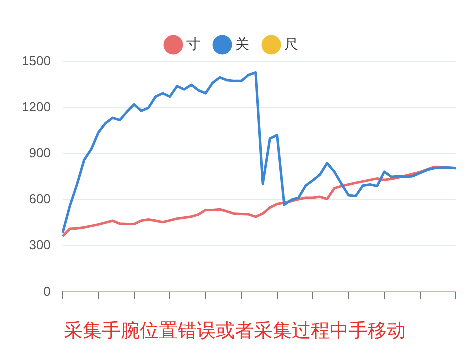 The height and width of the screenshot is (364, 470). I want to click on y-tick-label: 300, so click(40, 245).